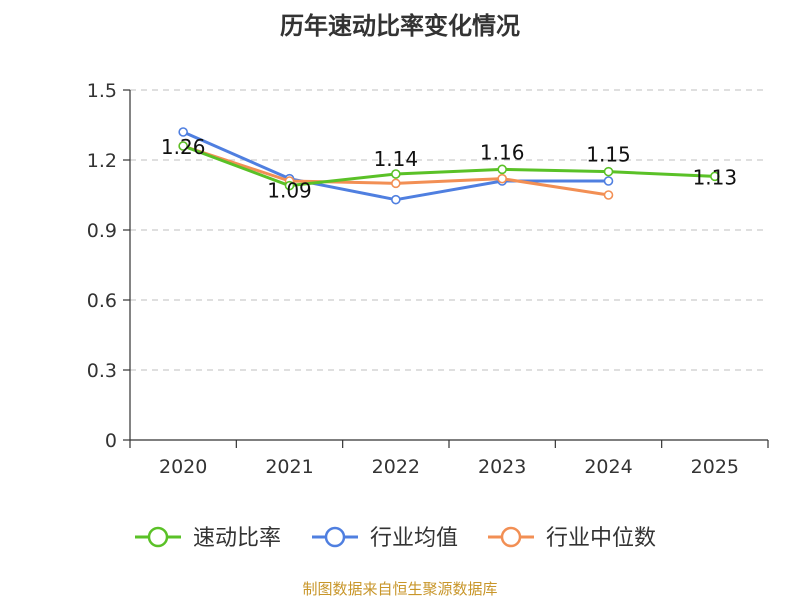 Image resolution: width=800 pixels, height=600 pixels. I want to click on data-label: 1.13, so click(715, 177).